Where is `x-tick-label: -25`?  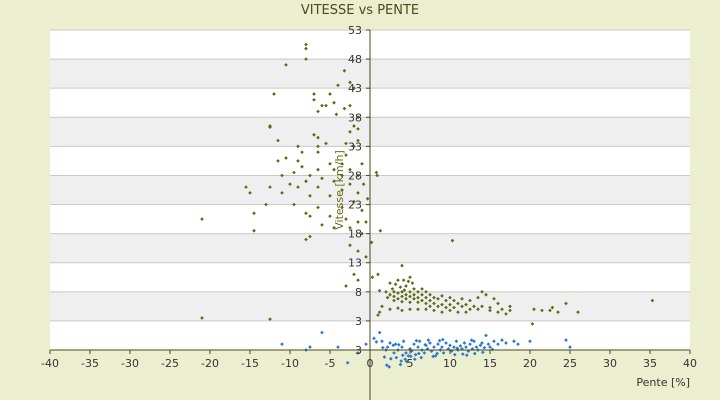 x-tick-label: -25 is located at coordinates (170, 363).